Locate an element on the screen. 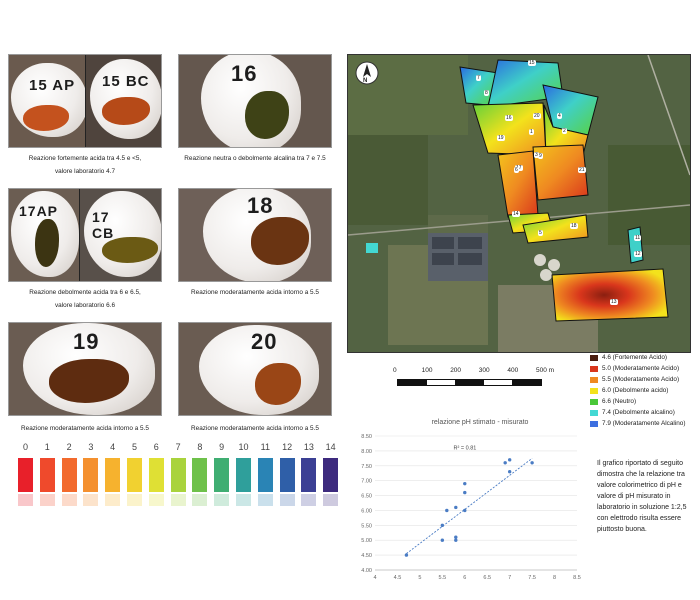  caption-line: valore laboratorio 4.7 is located at coordinates (85, 171).